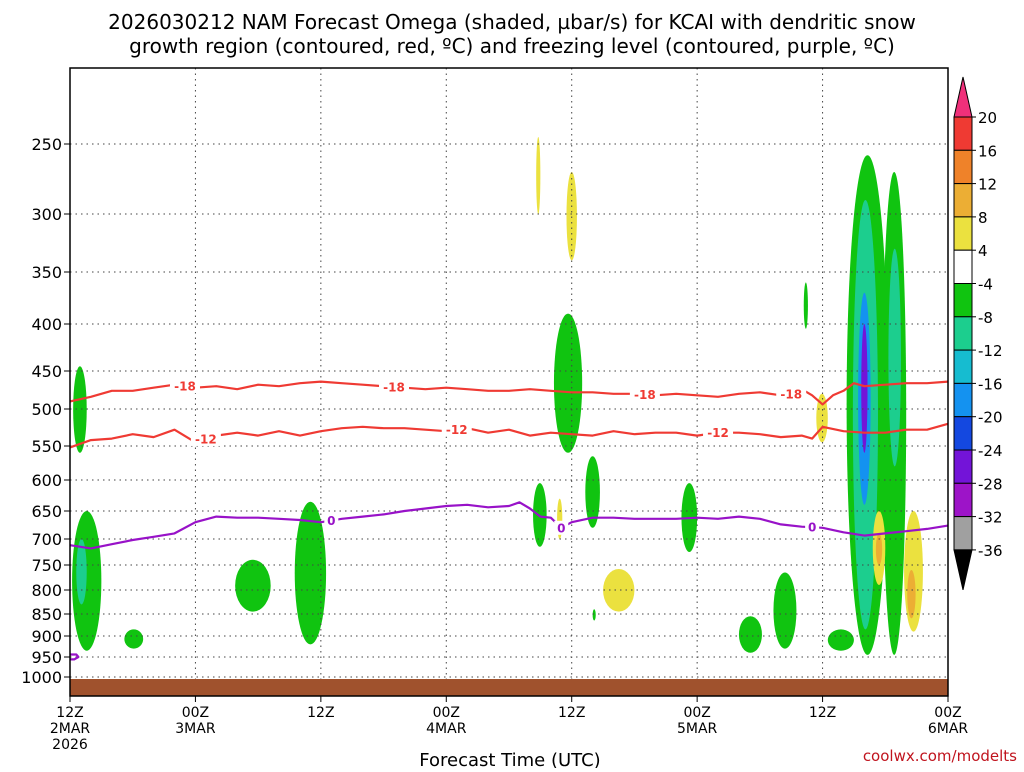 The image size is (1024, 772). Describe the element at coordinates (987, 185) in the screenshot. I see `colorbar-tick-label: 12` at that location.